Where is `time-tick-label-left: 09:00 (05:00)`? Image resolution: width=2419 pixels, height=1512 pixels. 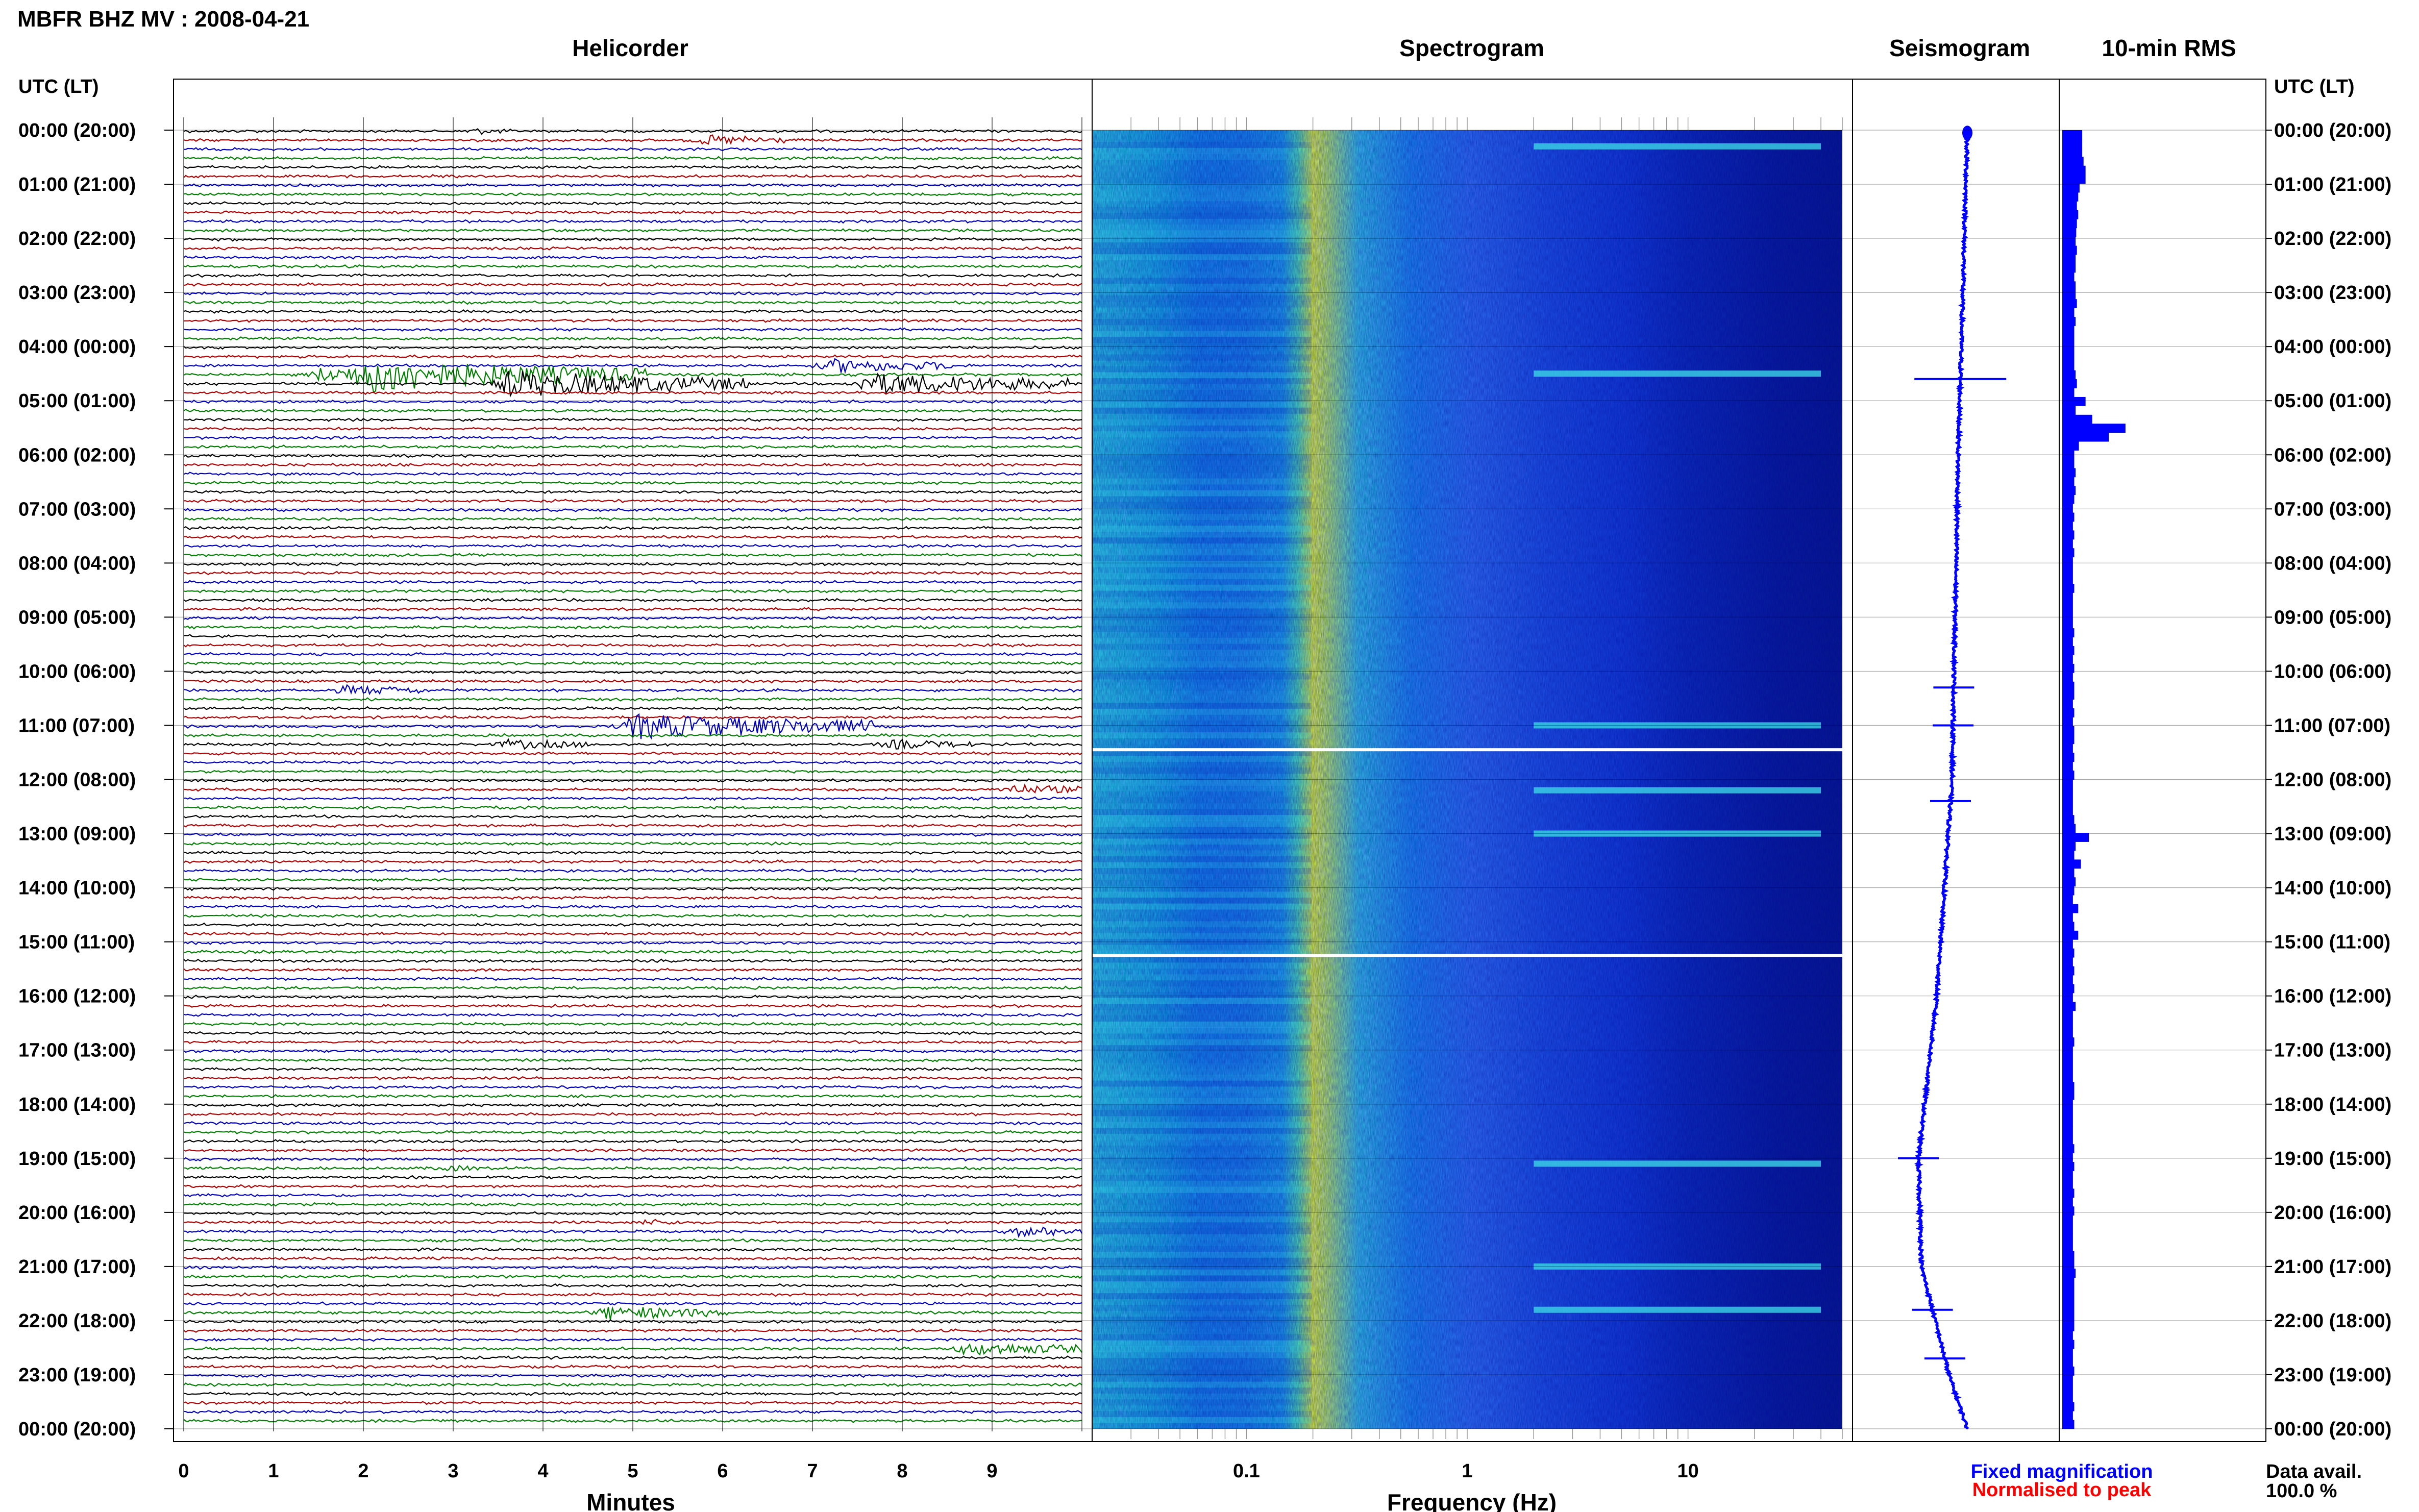
time-tick-label-left: 09:00 (05:00) is located at coordinates (77, 617).